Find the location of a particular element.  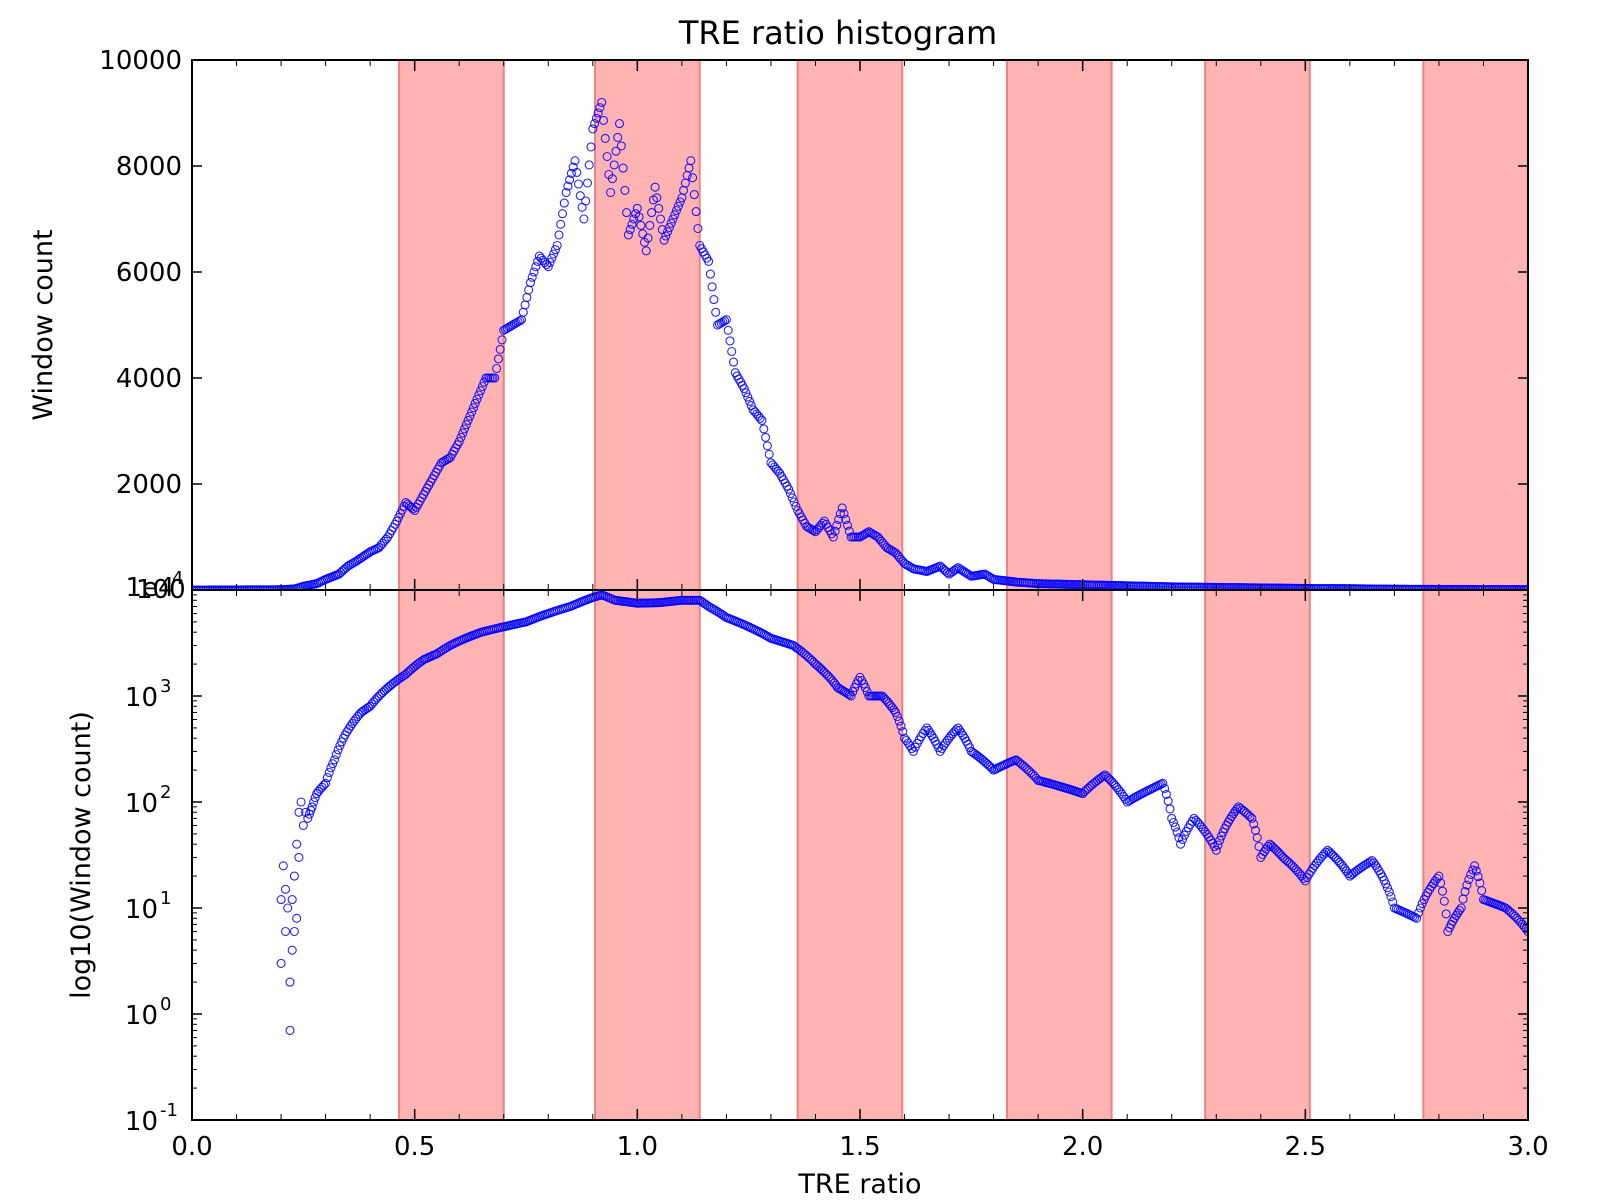

bottom-y-tick-exponent: 4 is located at coordinates (177, 578).